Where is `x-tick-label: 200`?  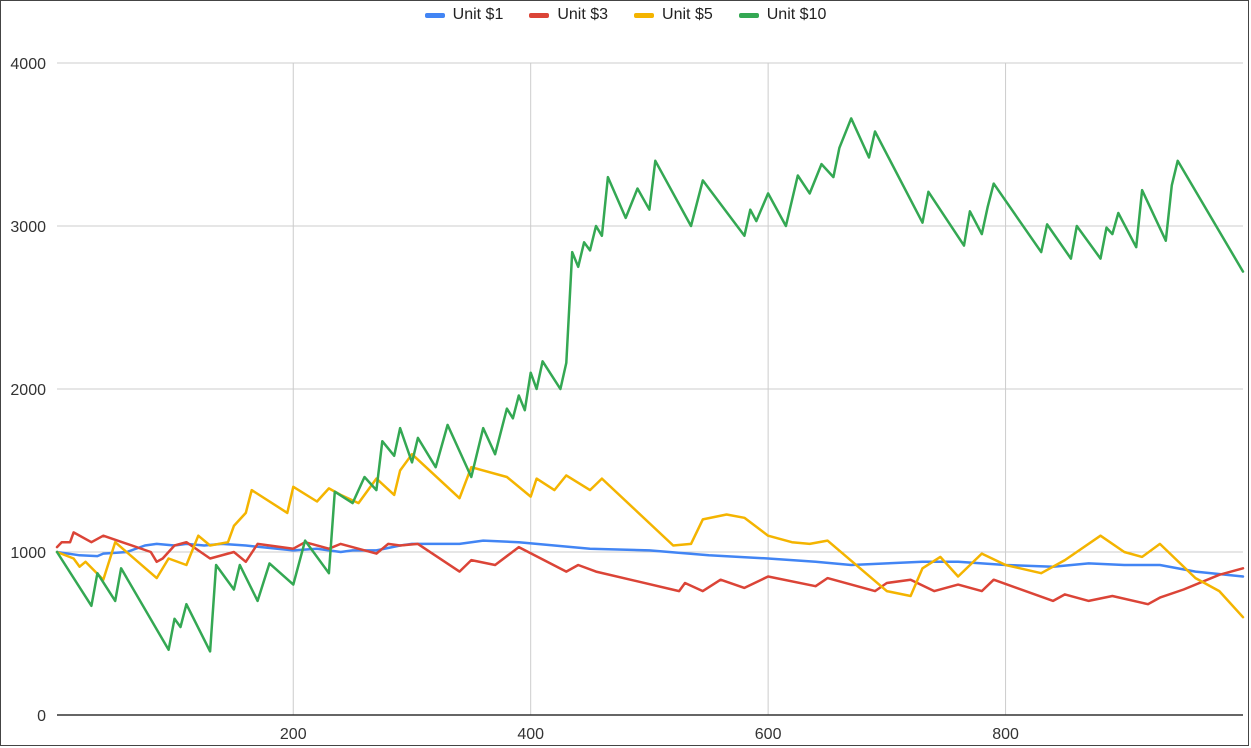 x-tick-label: 200 is located at coordinates (293, 734).